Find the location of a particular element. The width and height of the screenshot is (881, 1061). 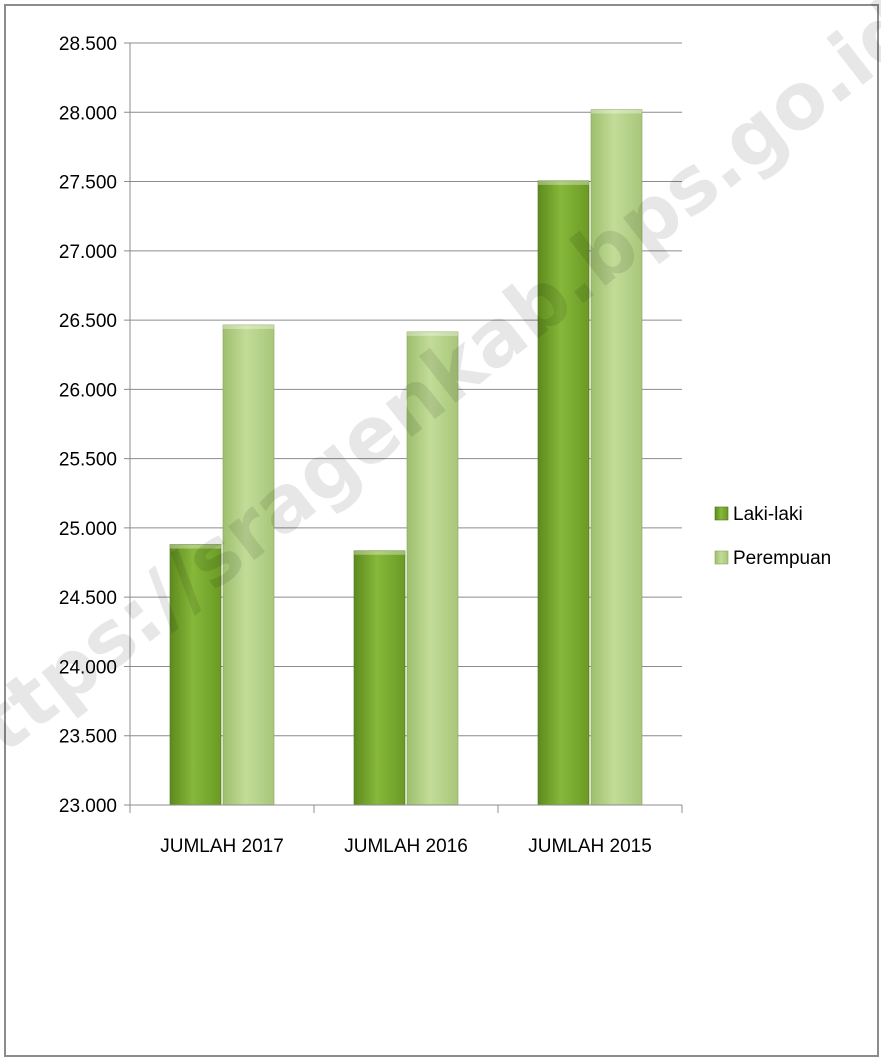

y-tick-label: 28.500 is located at coordinates (88, 44).